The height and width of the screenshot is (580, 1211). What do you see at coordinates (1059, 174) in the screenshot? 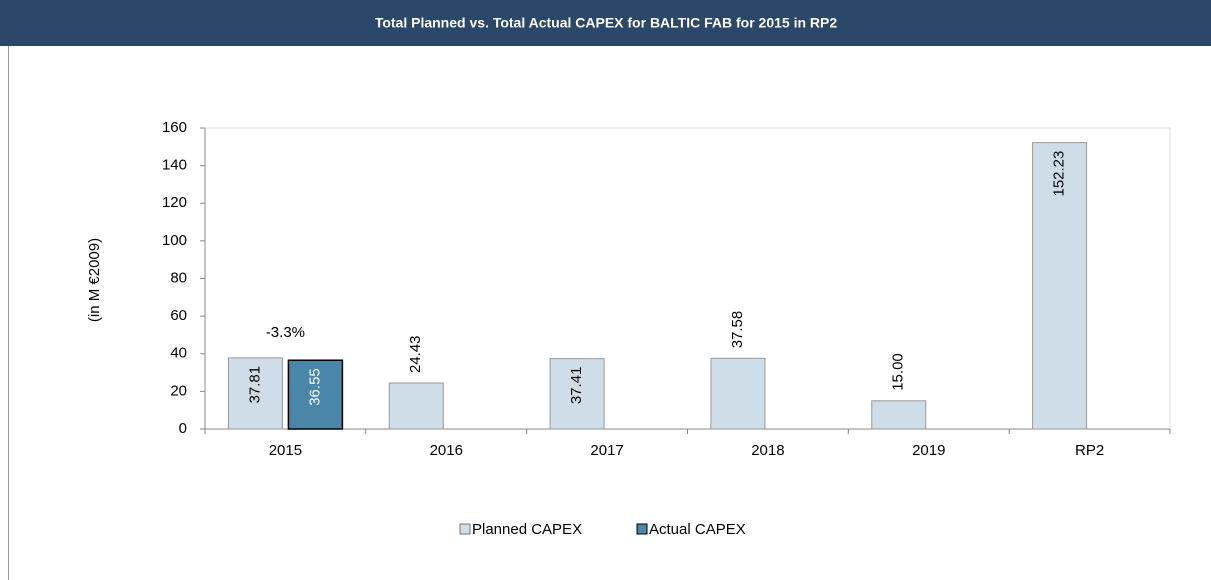
I see `data-label: 152.23` at bounding box center [1059, 174].